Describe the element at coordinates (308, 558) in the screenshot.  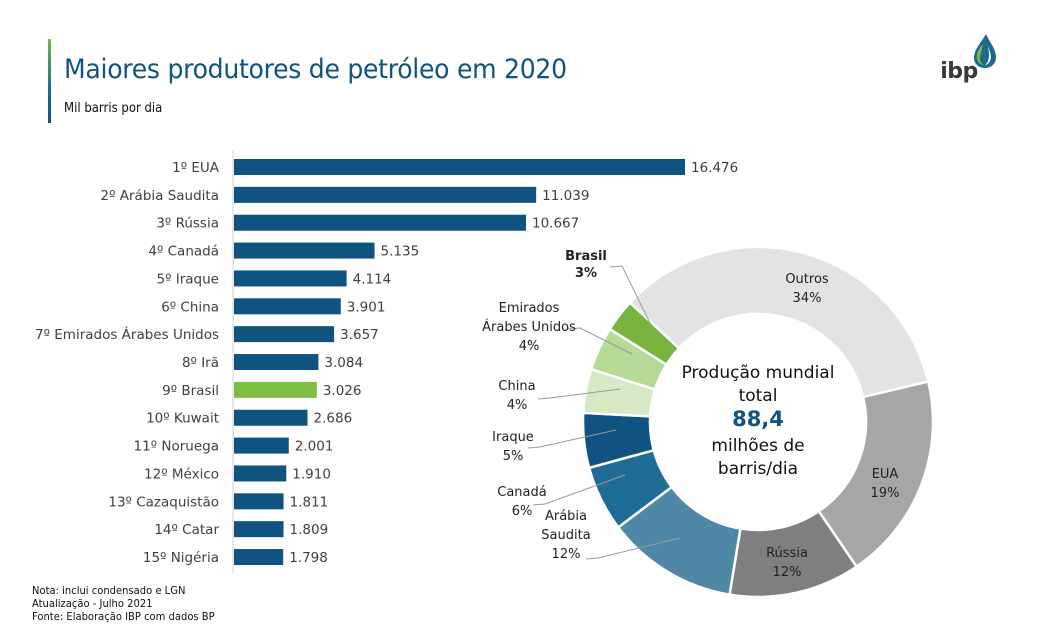
I see `bar-value-label: 1.798` at that location.